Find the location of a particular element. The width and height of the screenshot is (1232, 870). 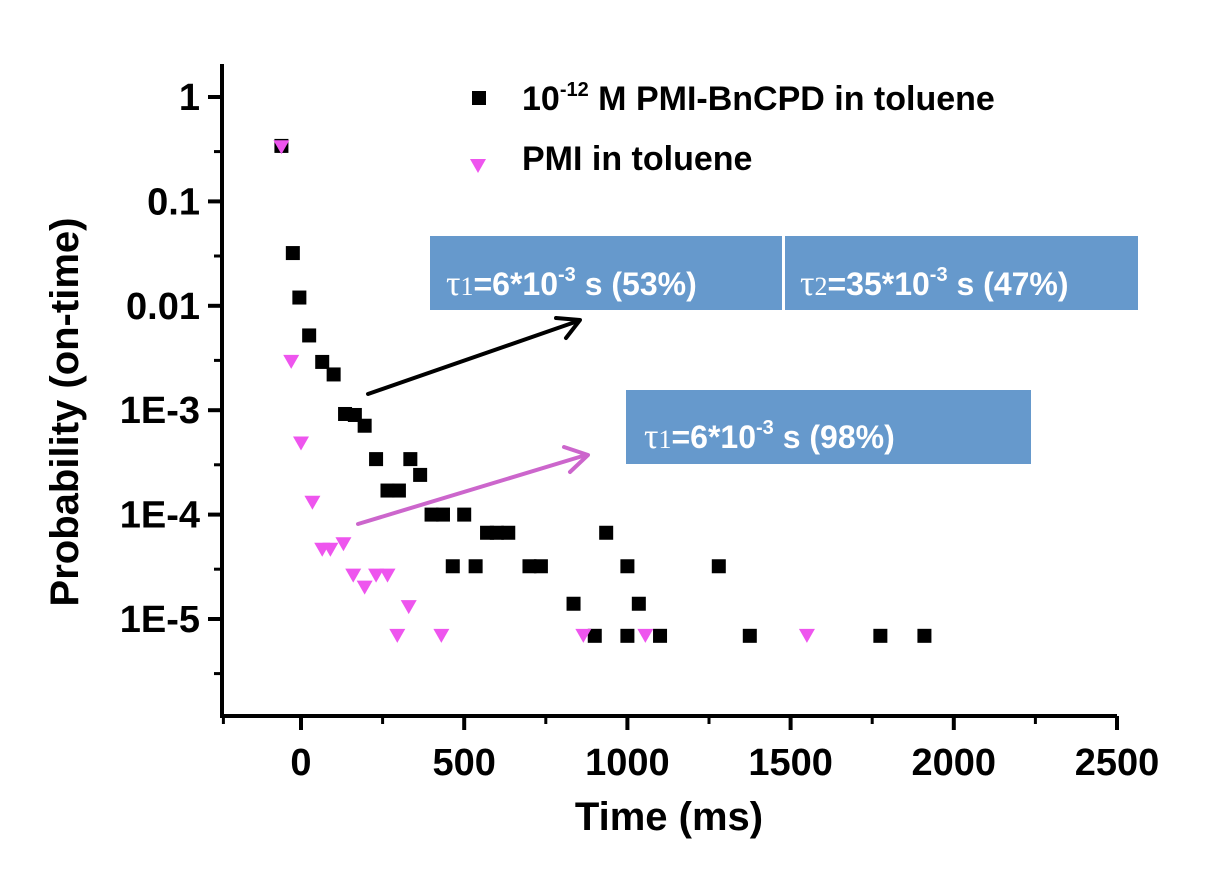

legend-label-2: PMI in toluene is located at coordinates (637, 159).